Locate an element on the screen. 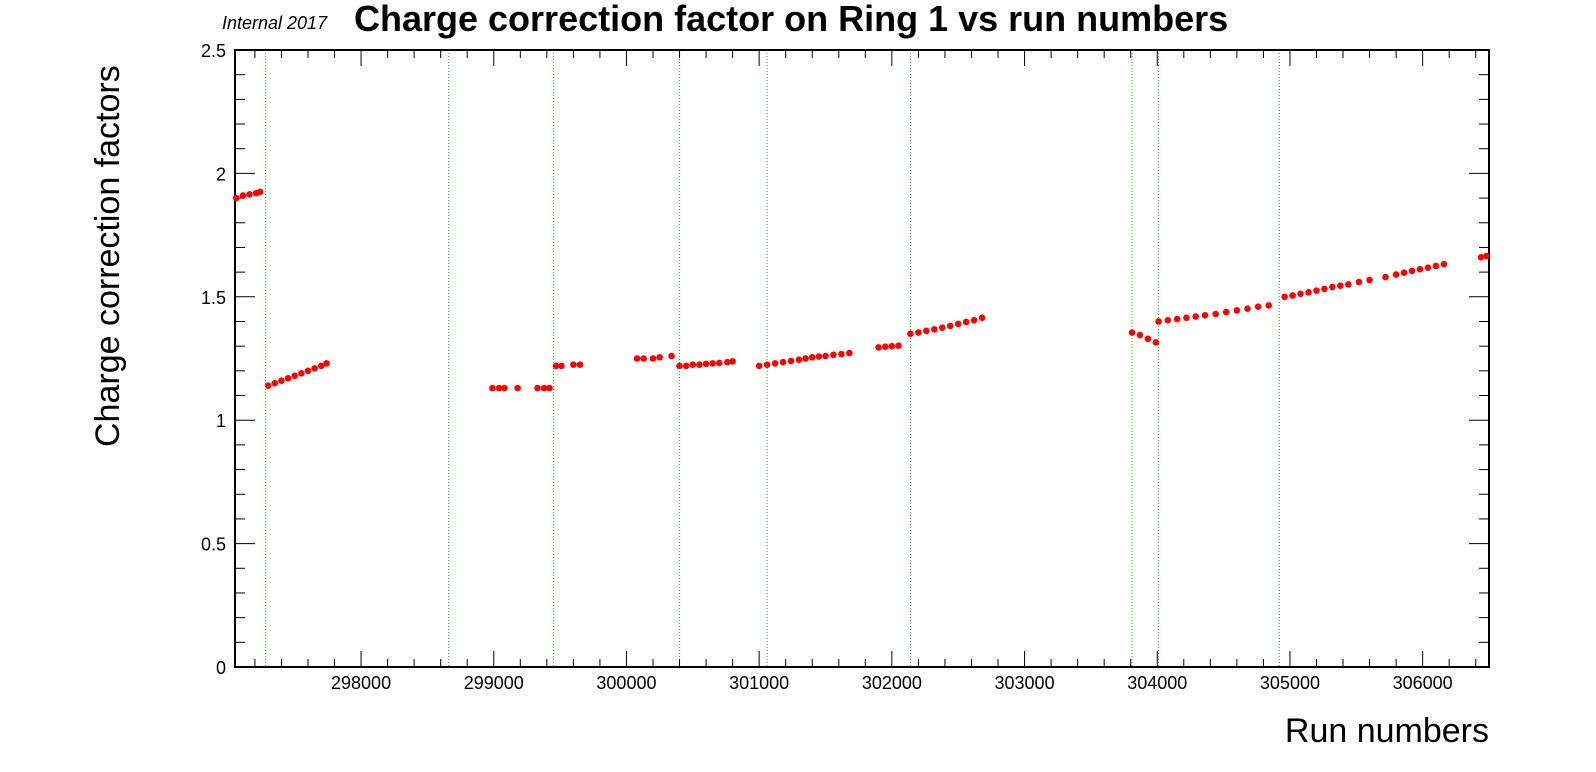  x-tick-label: 303000 is located at coordinates (1025, 683).